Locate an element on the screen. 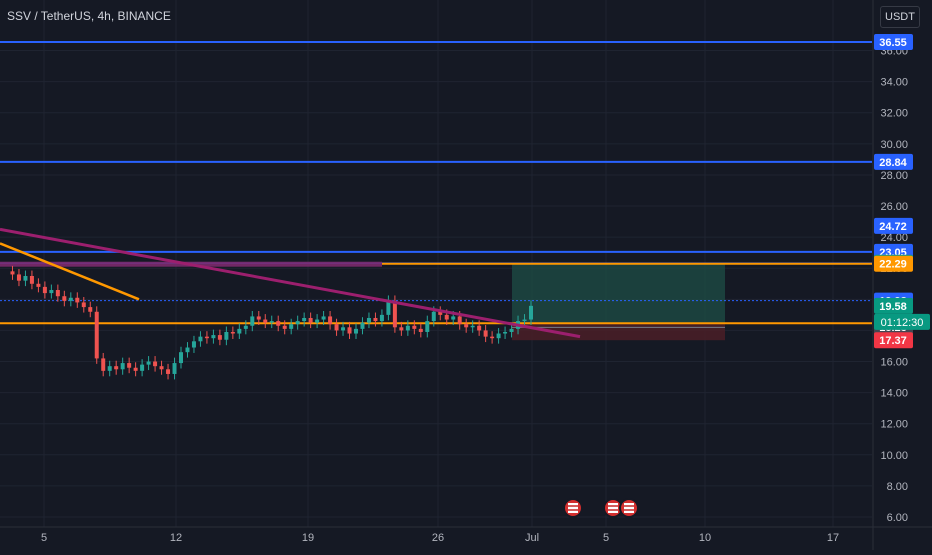 Image resolution: width=932 pixels, height=555 pixels. price-label-text: 17.37 is located at coordinates (893, 341).